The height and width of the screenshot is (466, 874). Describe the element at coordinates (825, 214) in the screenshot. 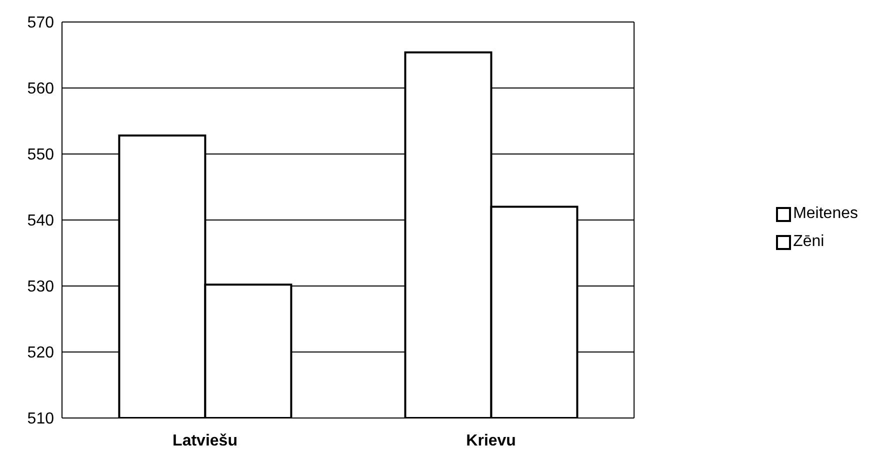

I see `legend-label: Meitenes` at that location.